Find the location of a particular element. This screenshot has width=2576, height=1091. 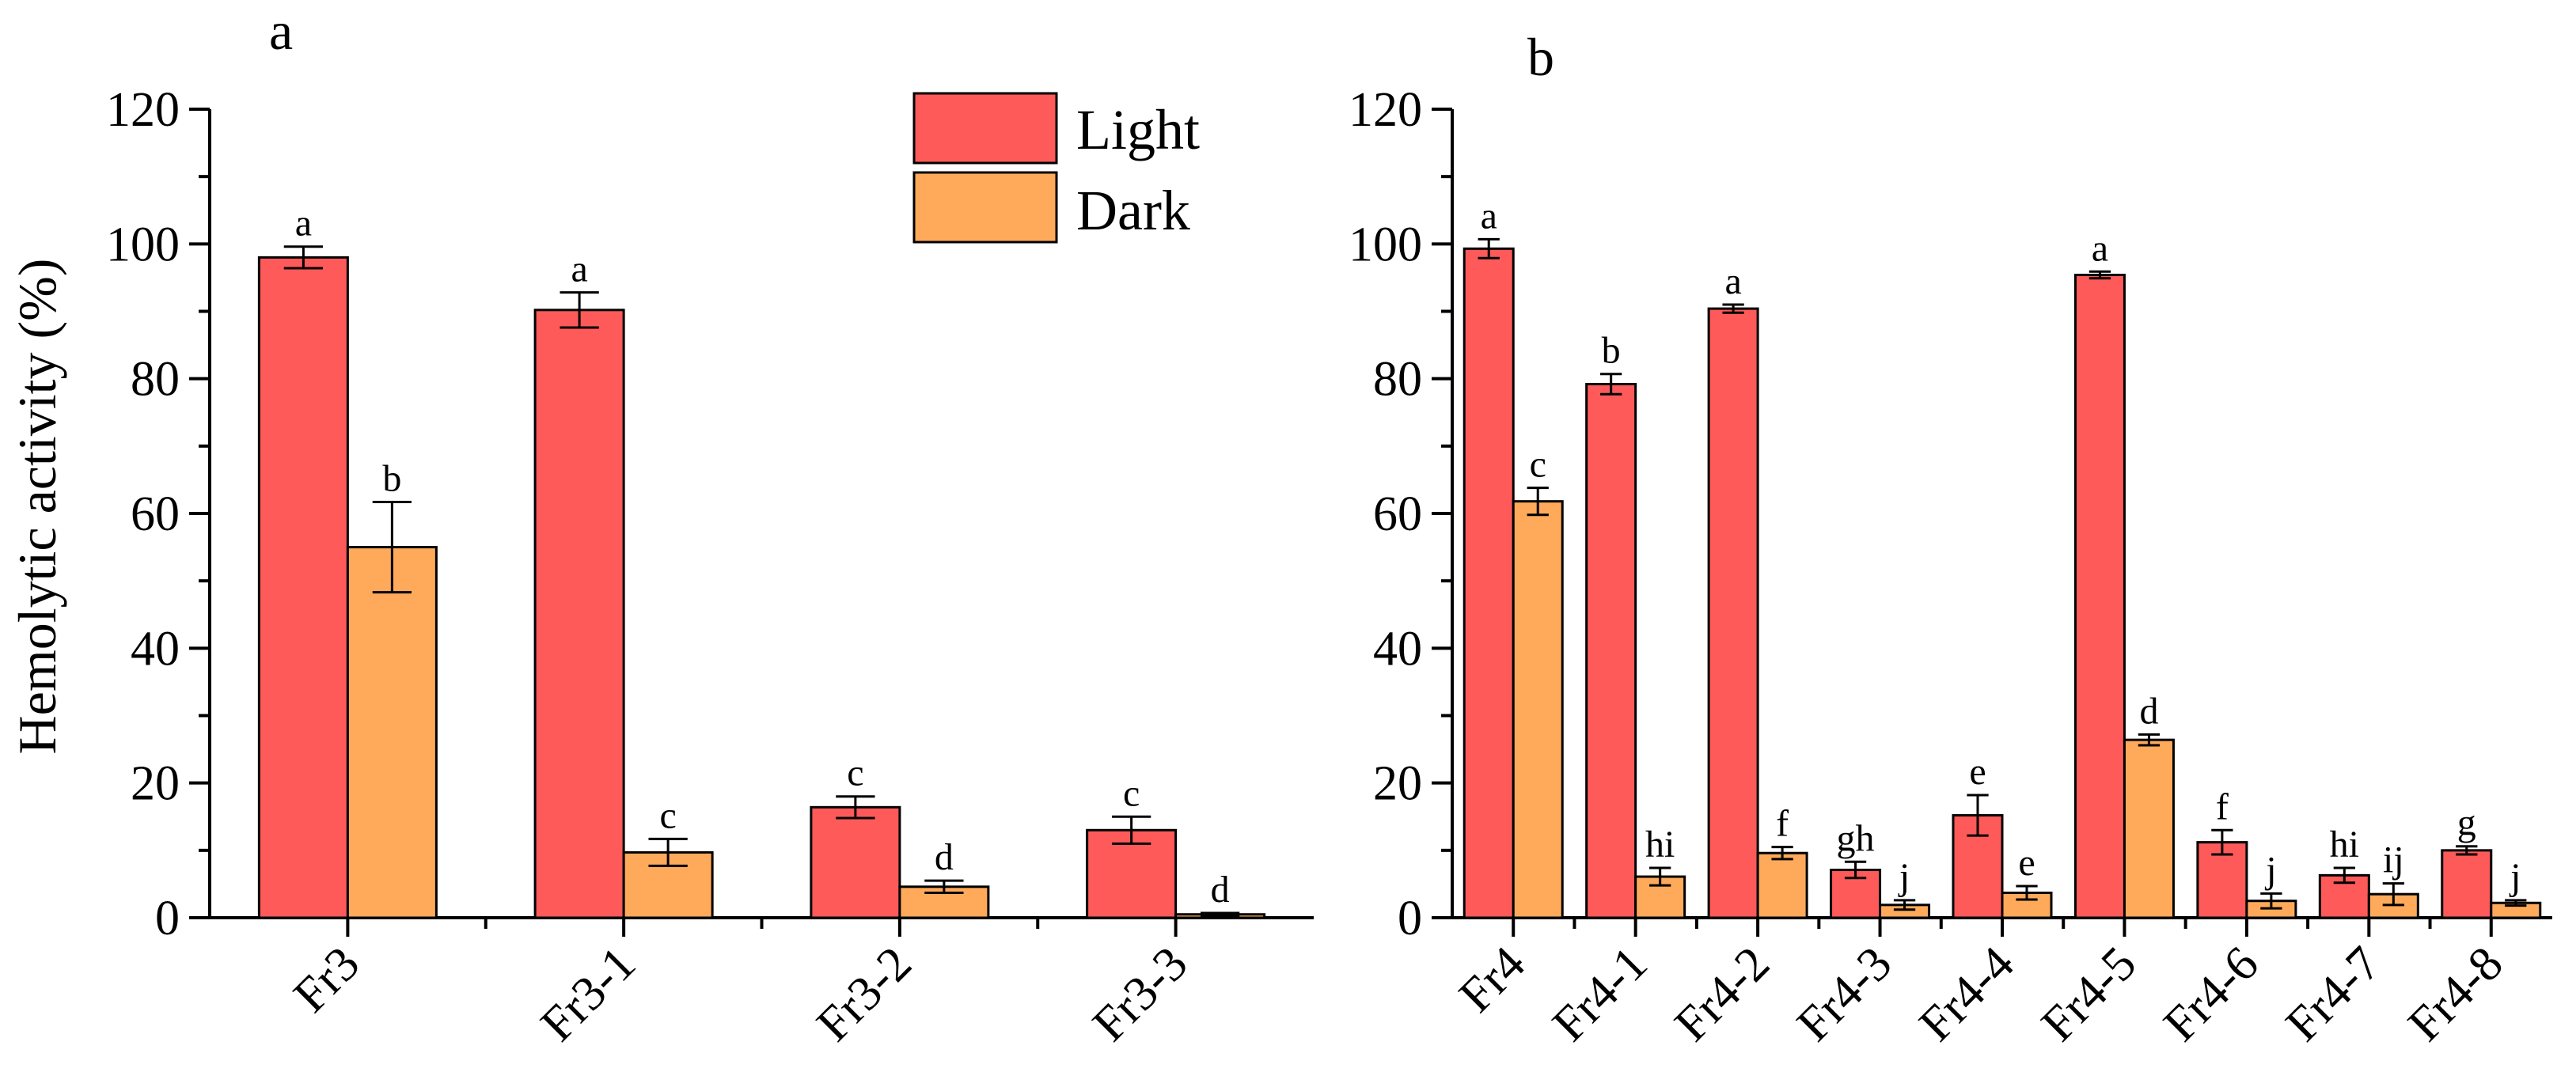

x-category-label: Fr3 is located at coordinates (326, 980).